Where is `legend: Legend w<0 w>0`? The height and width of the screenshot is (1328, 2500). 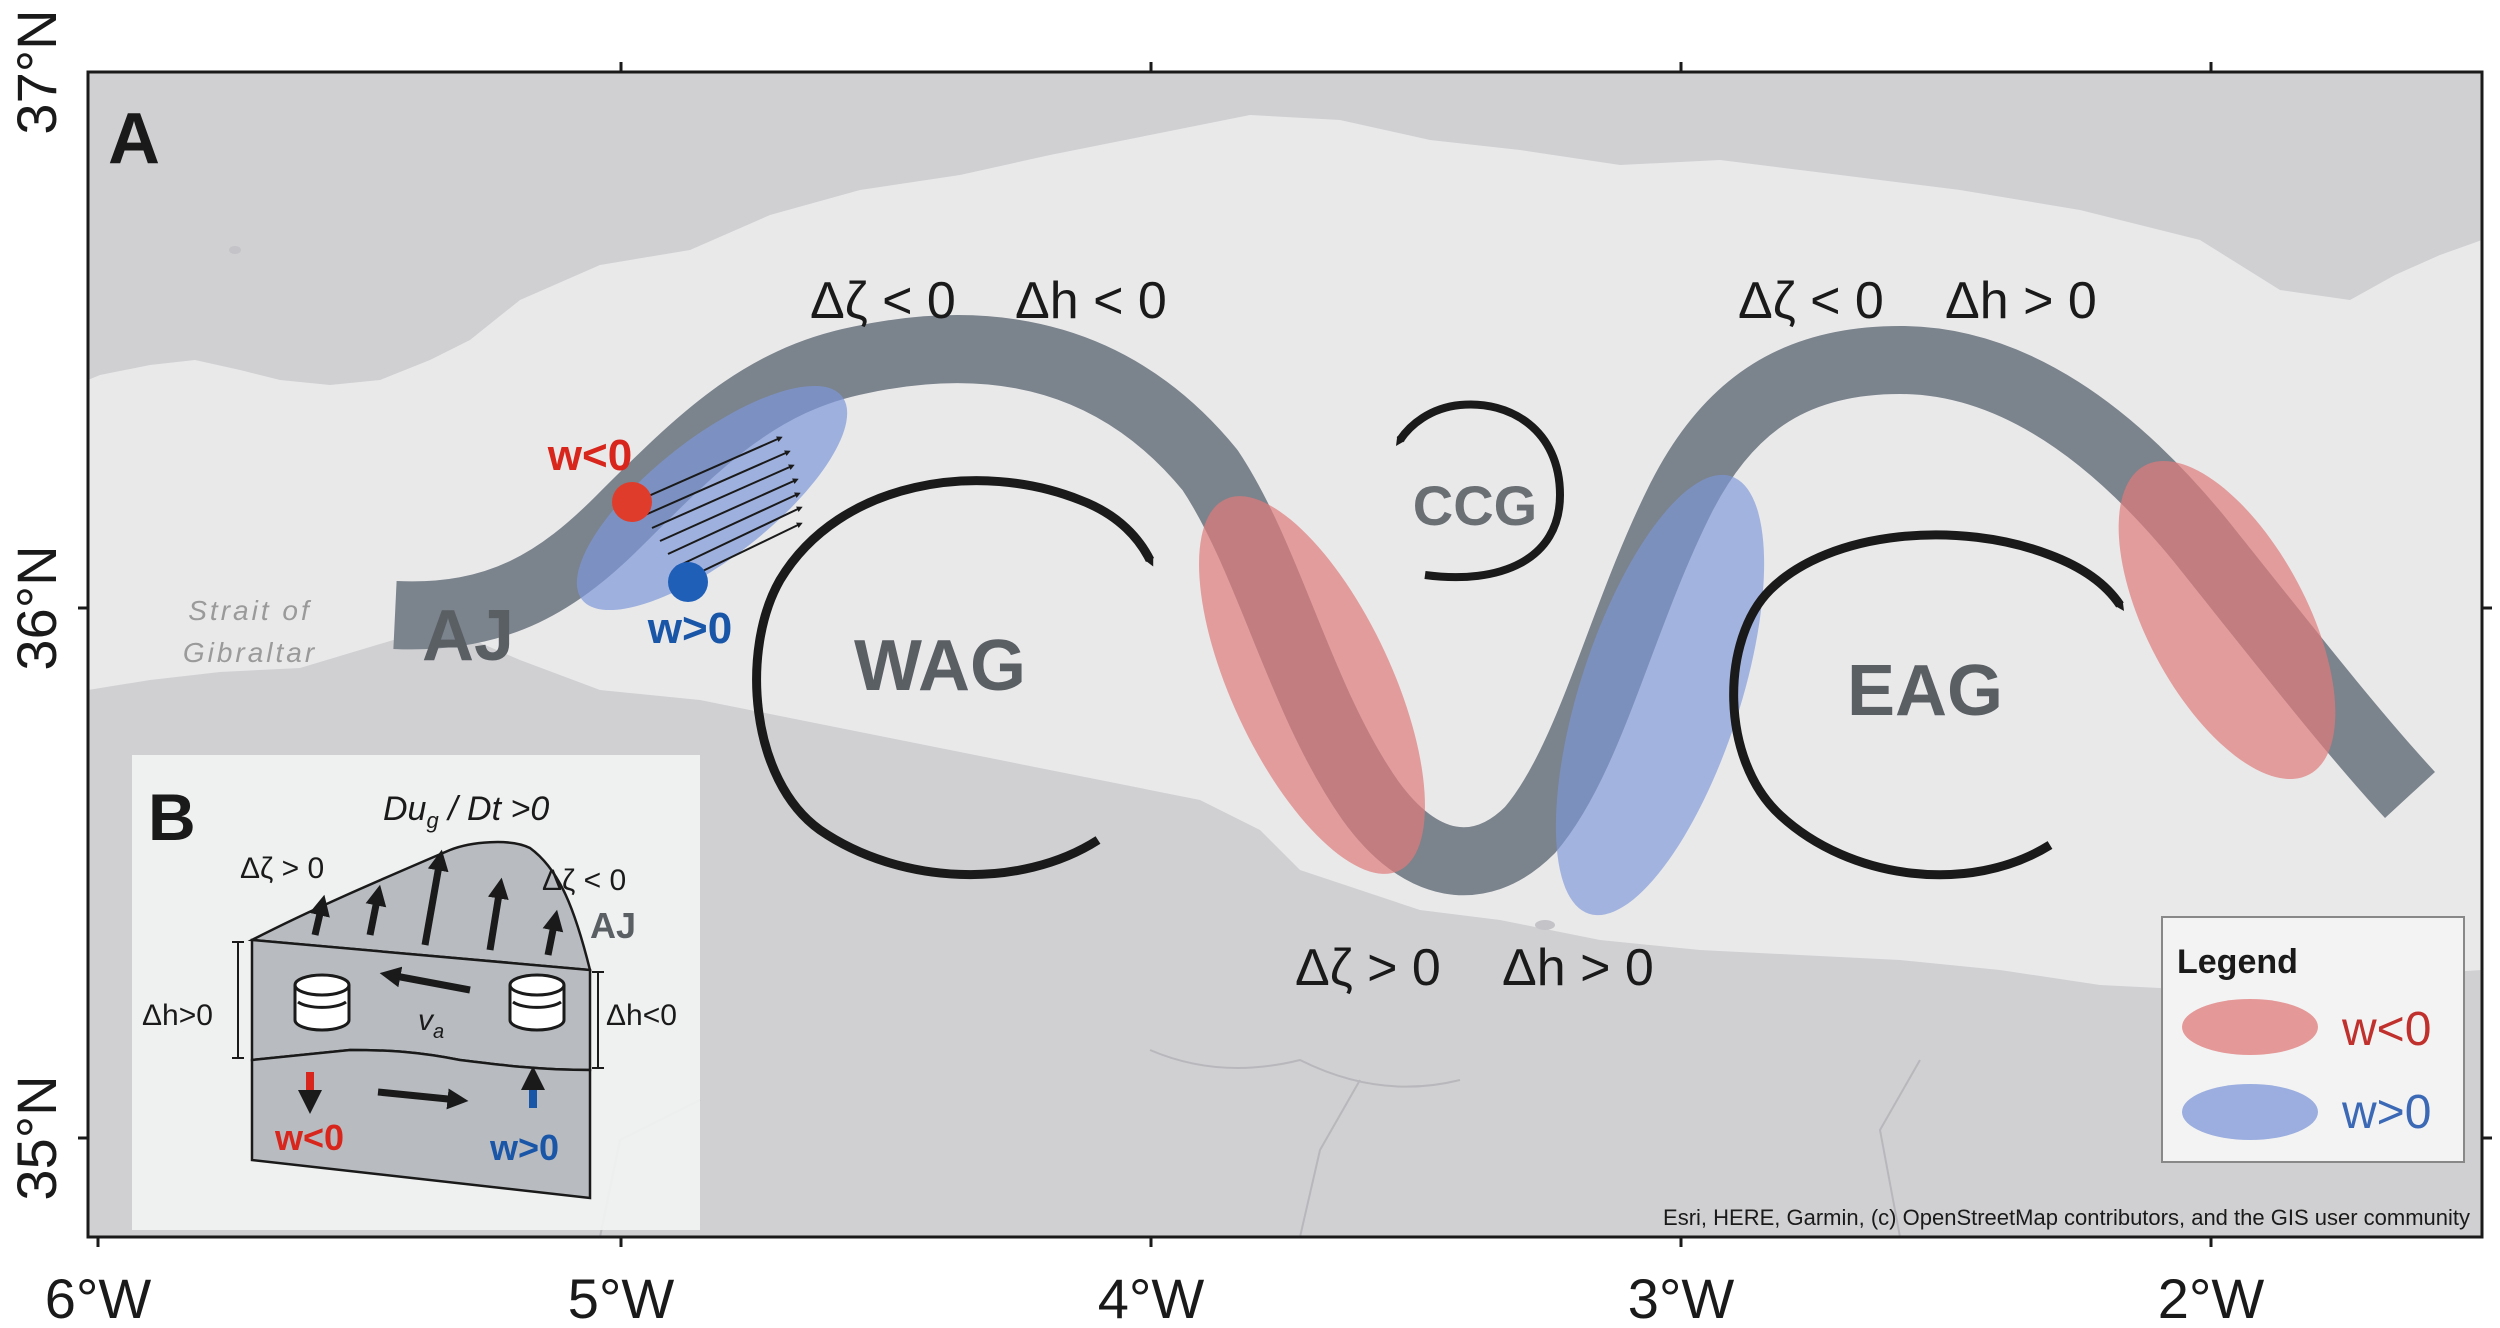 legend: Legend w<0 w>0 is located at coordinates (2313, 1039).